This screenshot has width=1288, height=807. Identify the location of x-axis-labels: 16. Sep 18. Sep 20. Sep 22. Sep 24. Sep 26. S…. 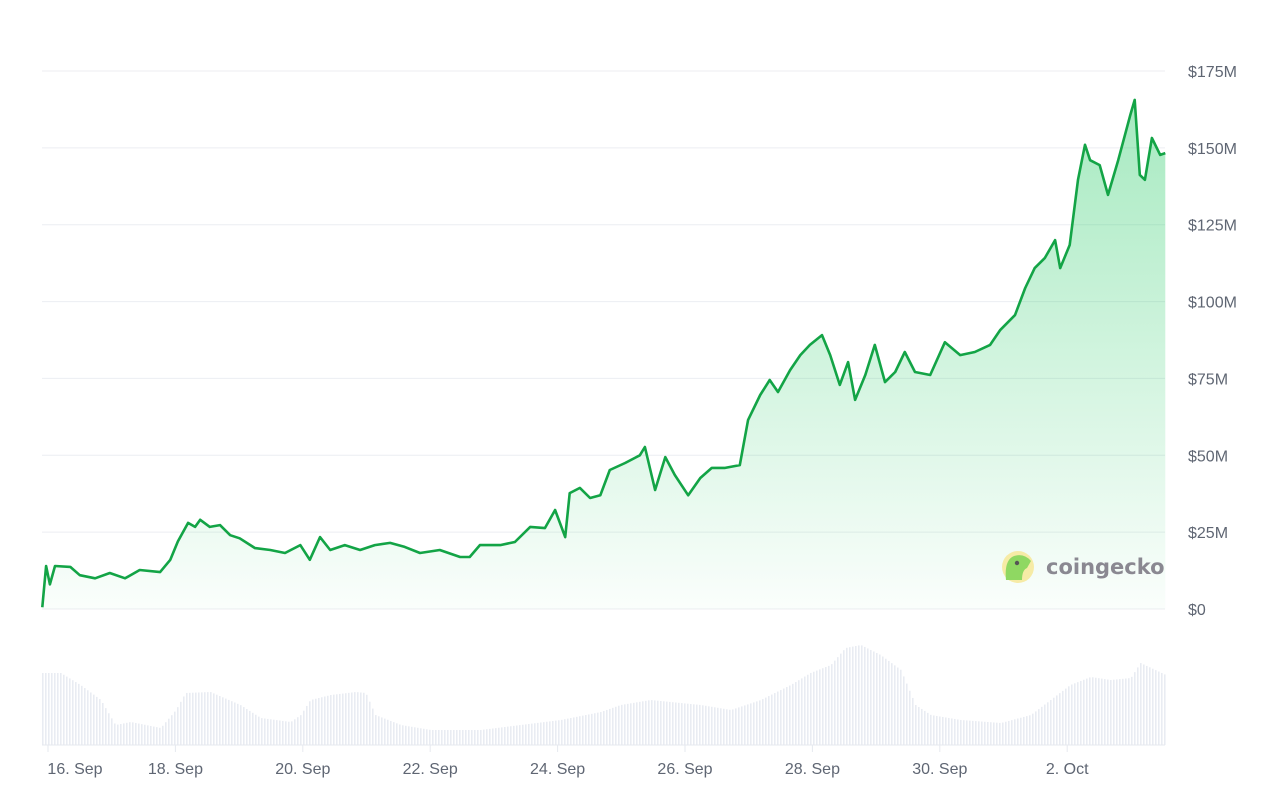
(568, 761).